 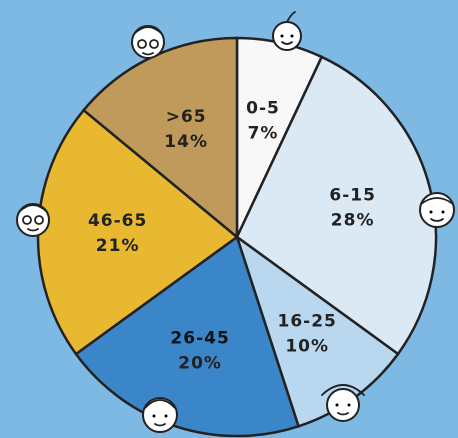 What do you see at coordinates (200, 364) in the screenshot?
I see `slice-value-label: 20%` at bounding box center [200, 364].